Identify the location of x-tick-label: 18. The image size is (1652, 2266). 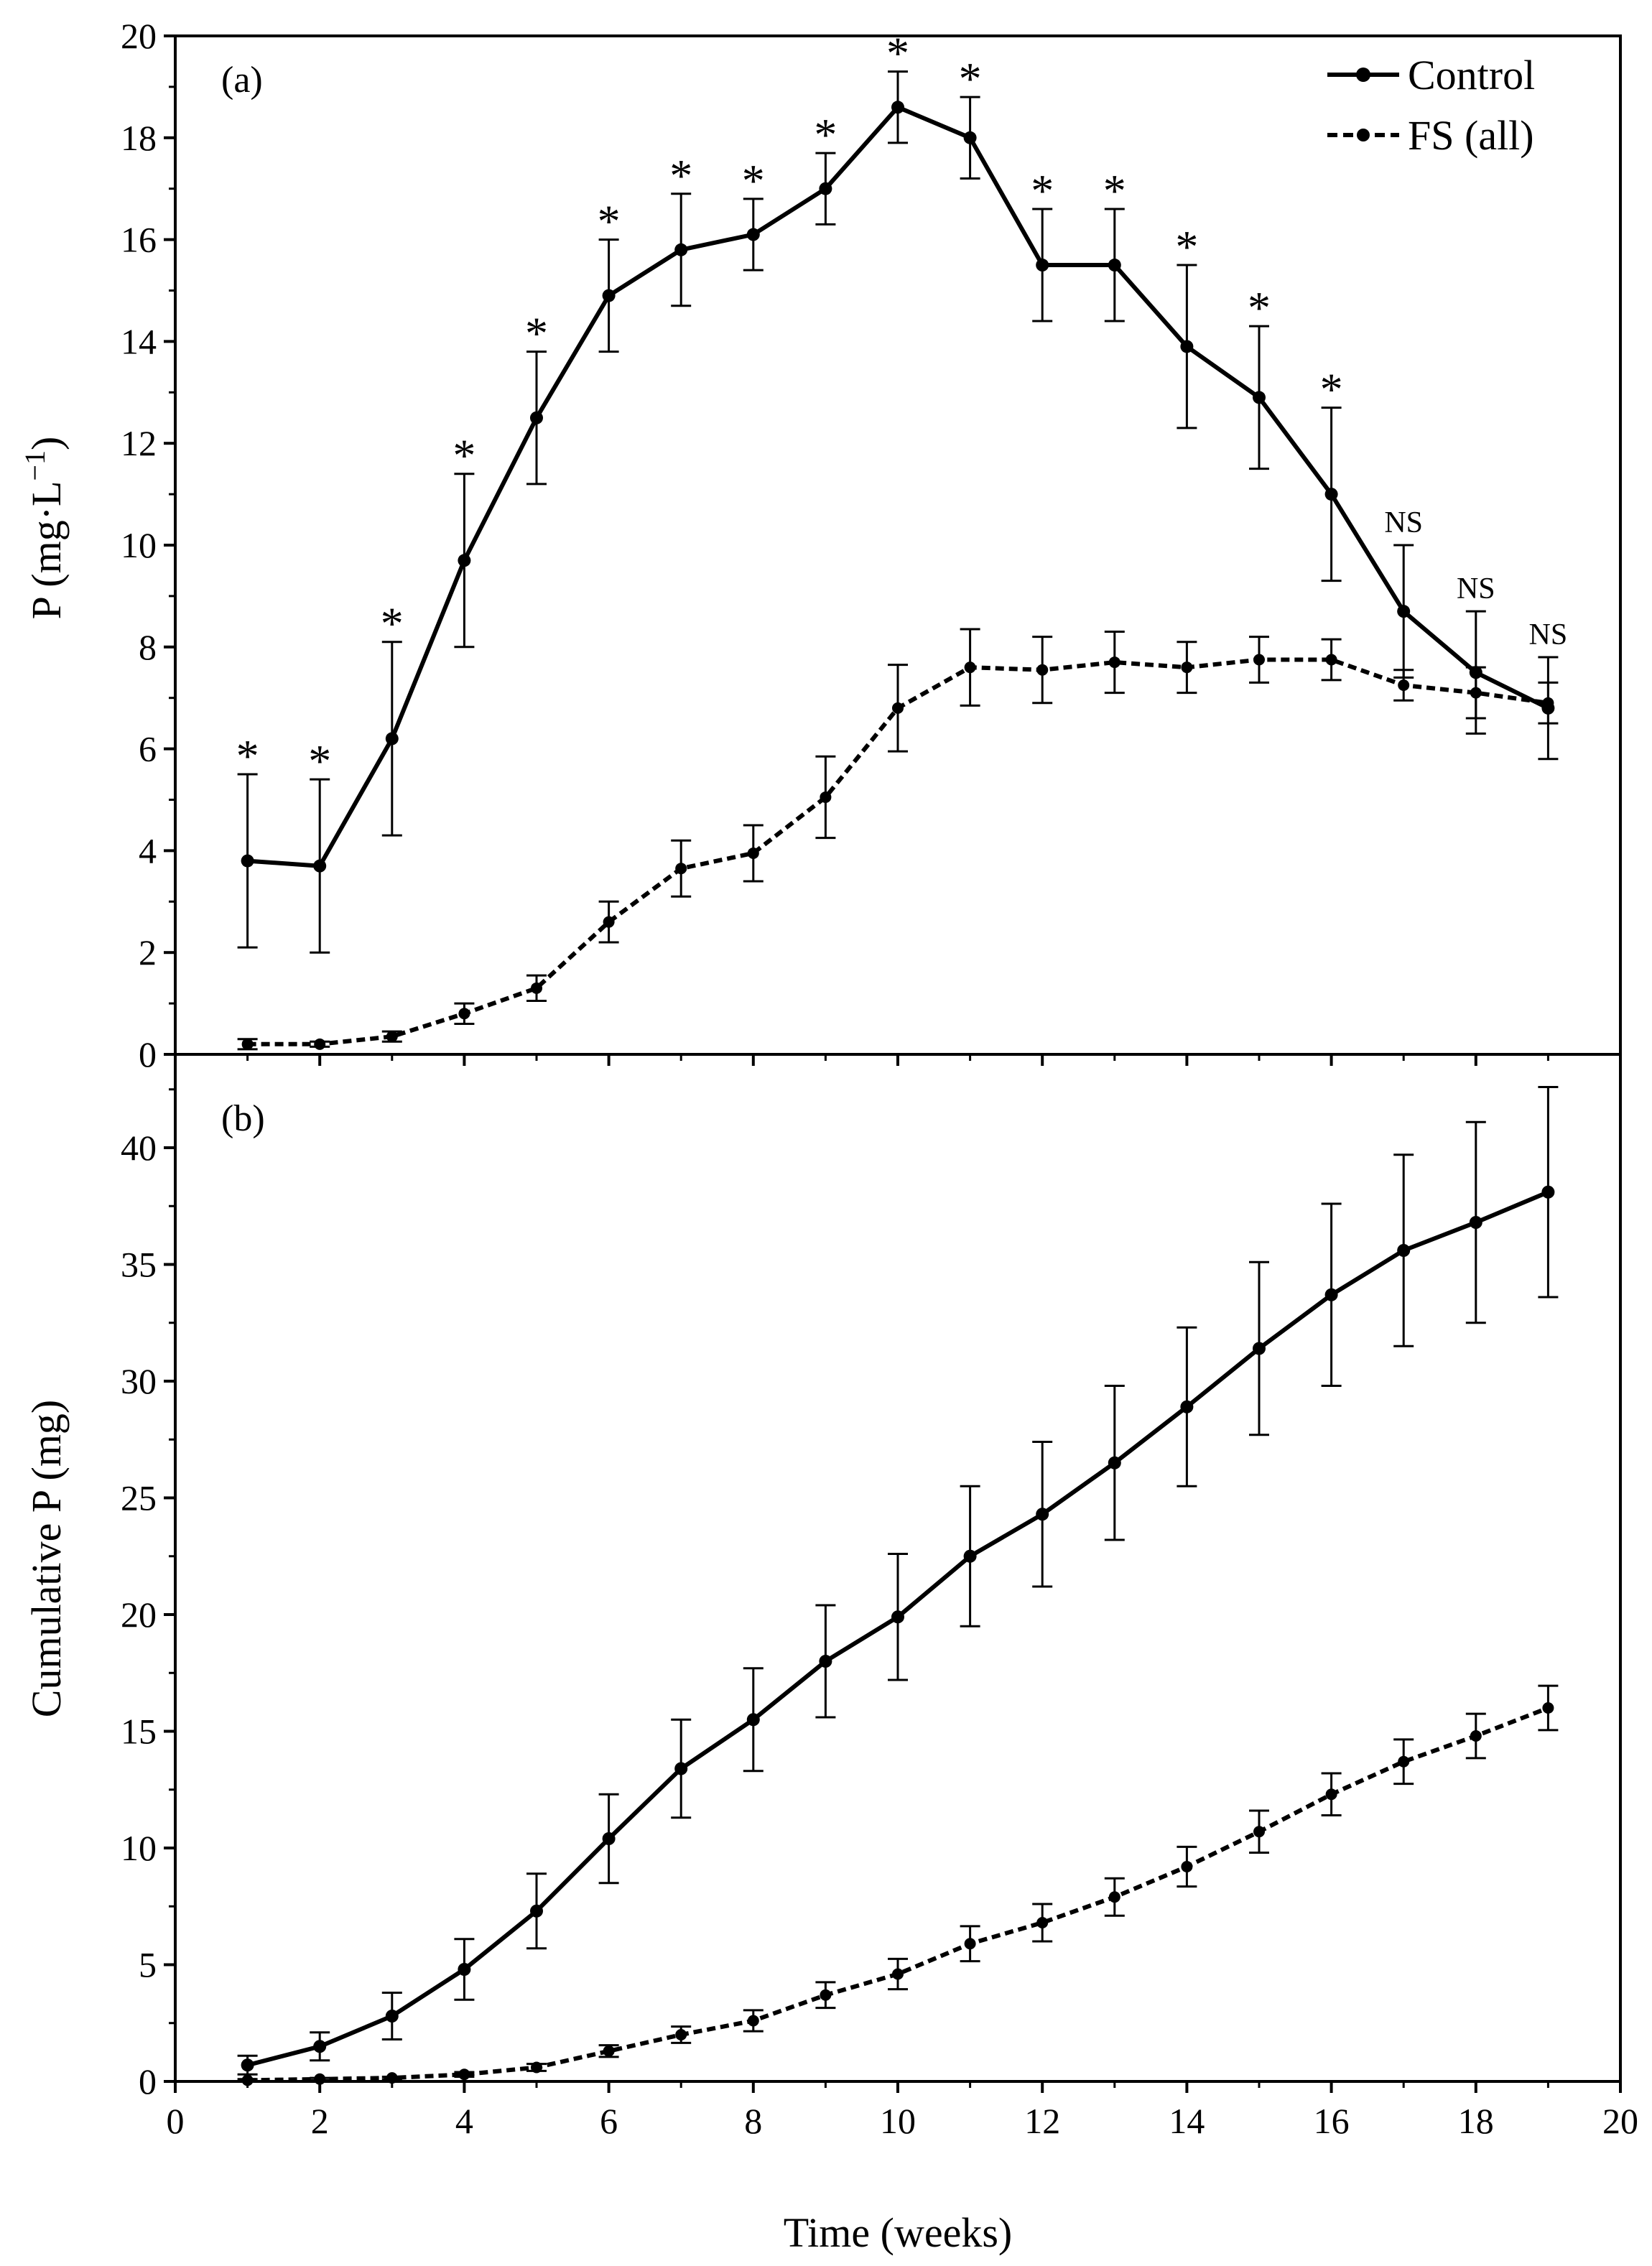
(1476, 2121).